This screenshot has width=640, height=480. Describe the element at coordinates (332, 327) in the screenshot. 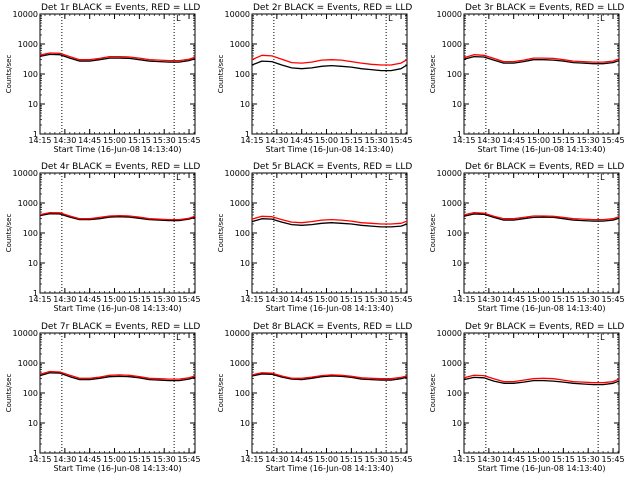

I see `panel-title: Det 8r BLACK = Events, RED = LLD` at that location.